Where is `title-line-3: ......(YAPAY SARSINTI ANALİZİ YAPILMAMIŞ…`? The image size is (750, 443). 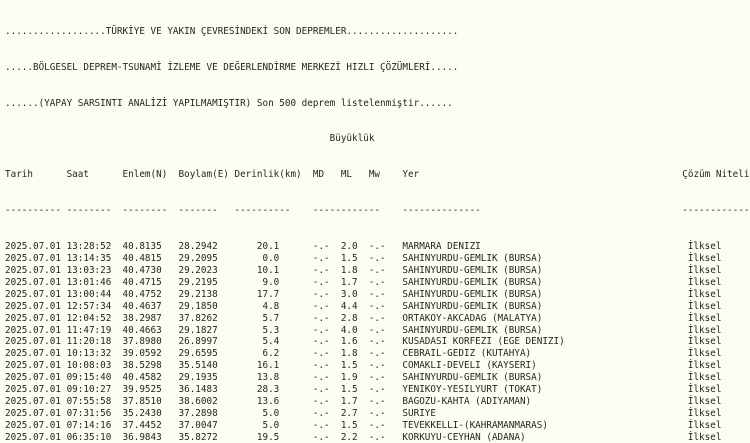 title-line-3: ......(YAPAY SARSINTI ANALİZİ YAPILMAMIŞ… is located at coordinates (229, 103).